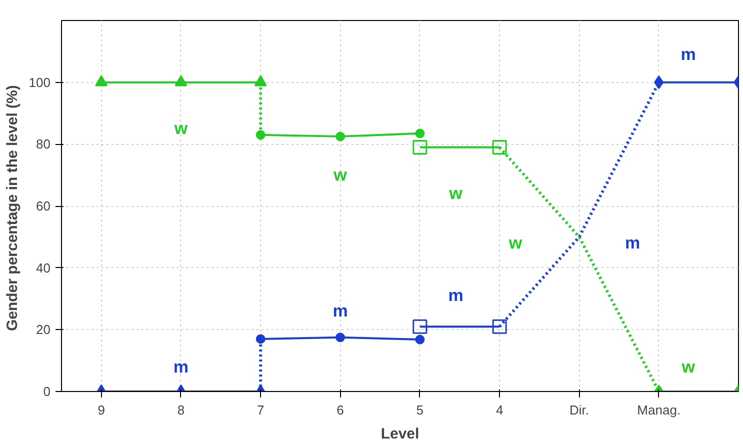  Describe the element at coordinates (400, 434) in the screenshot. I see `x-axis-title: Level` at that location.